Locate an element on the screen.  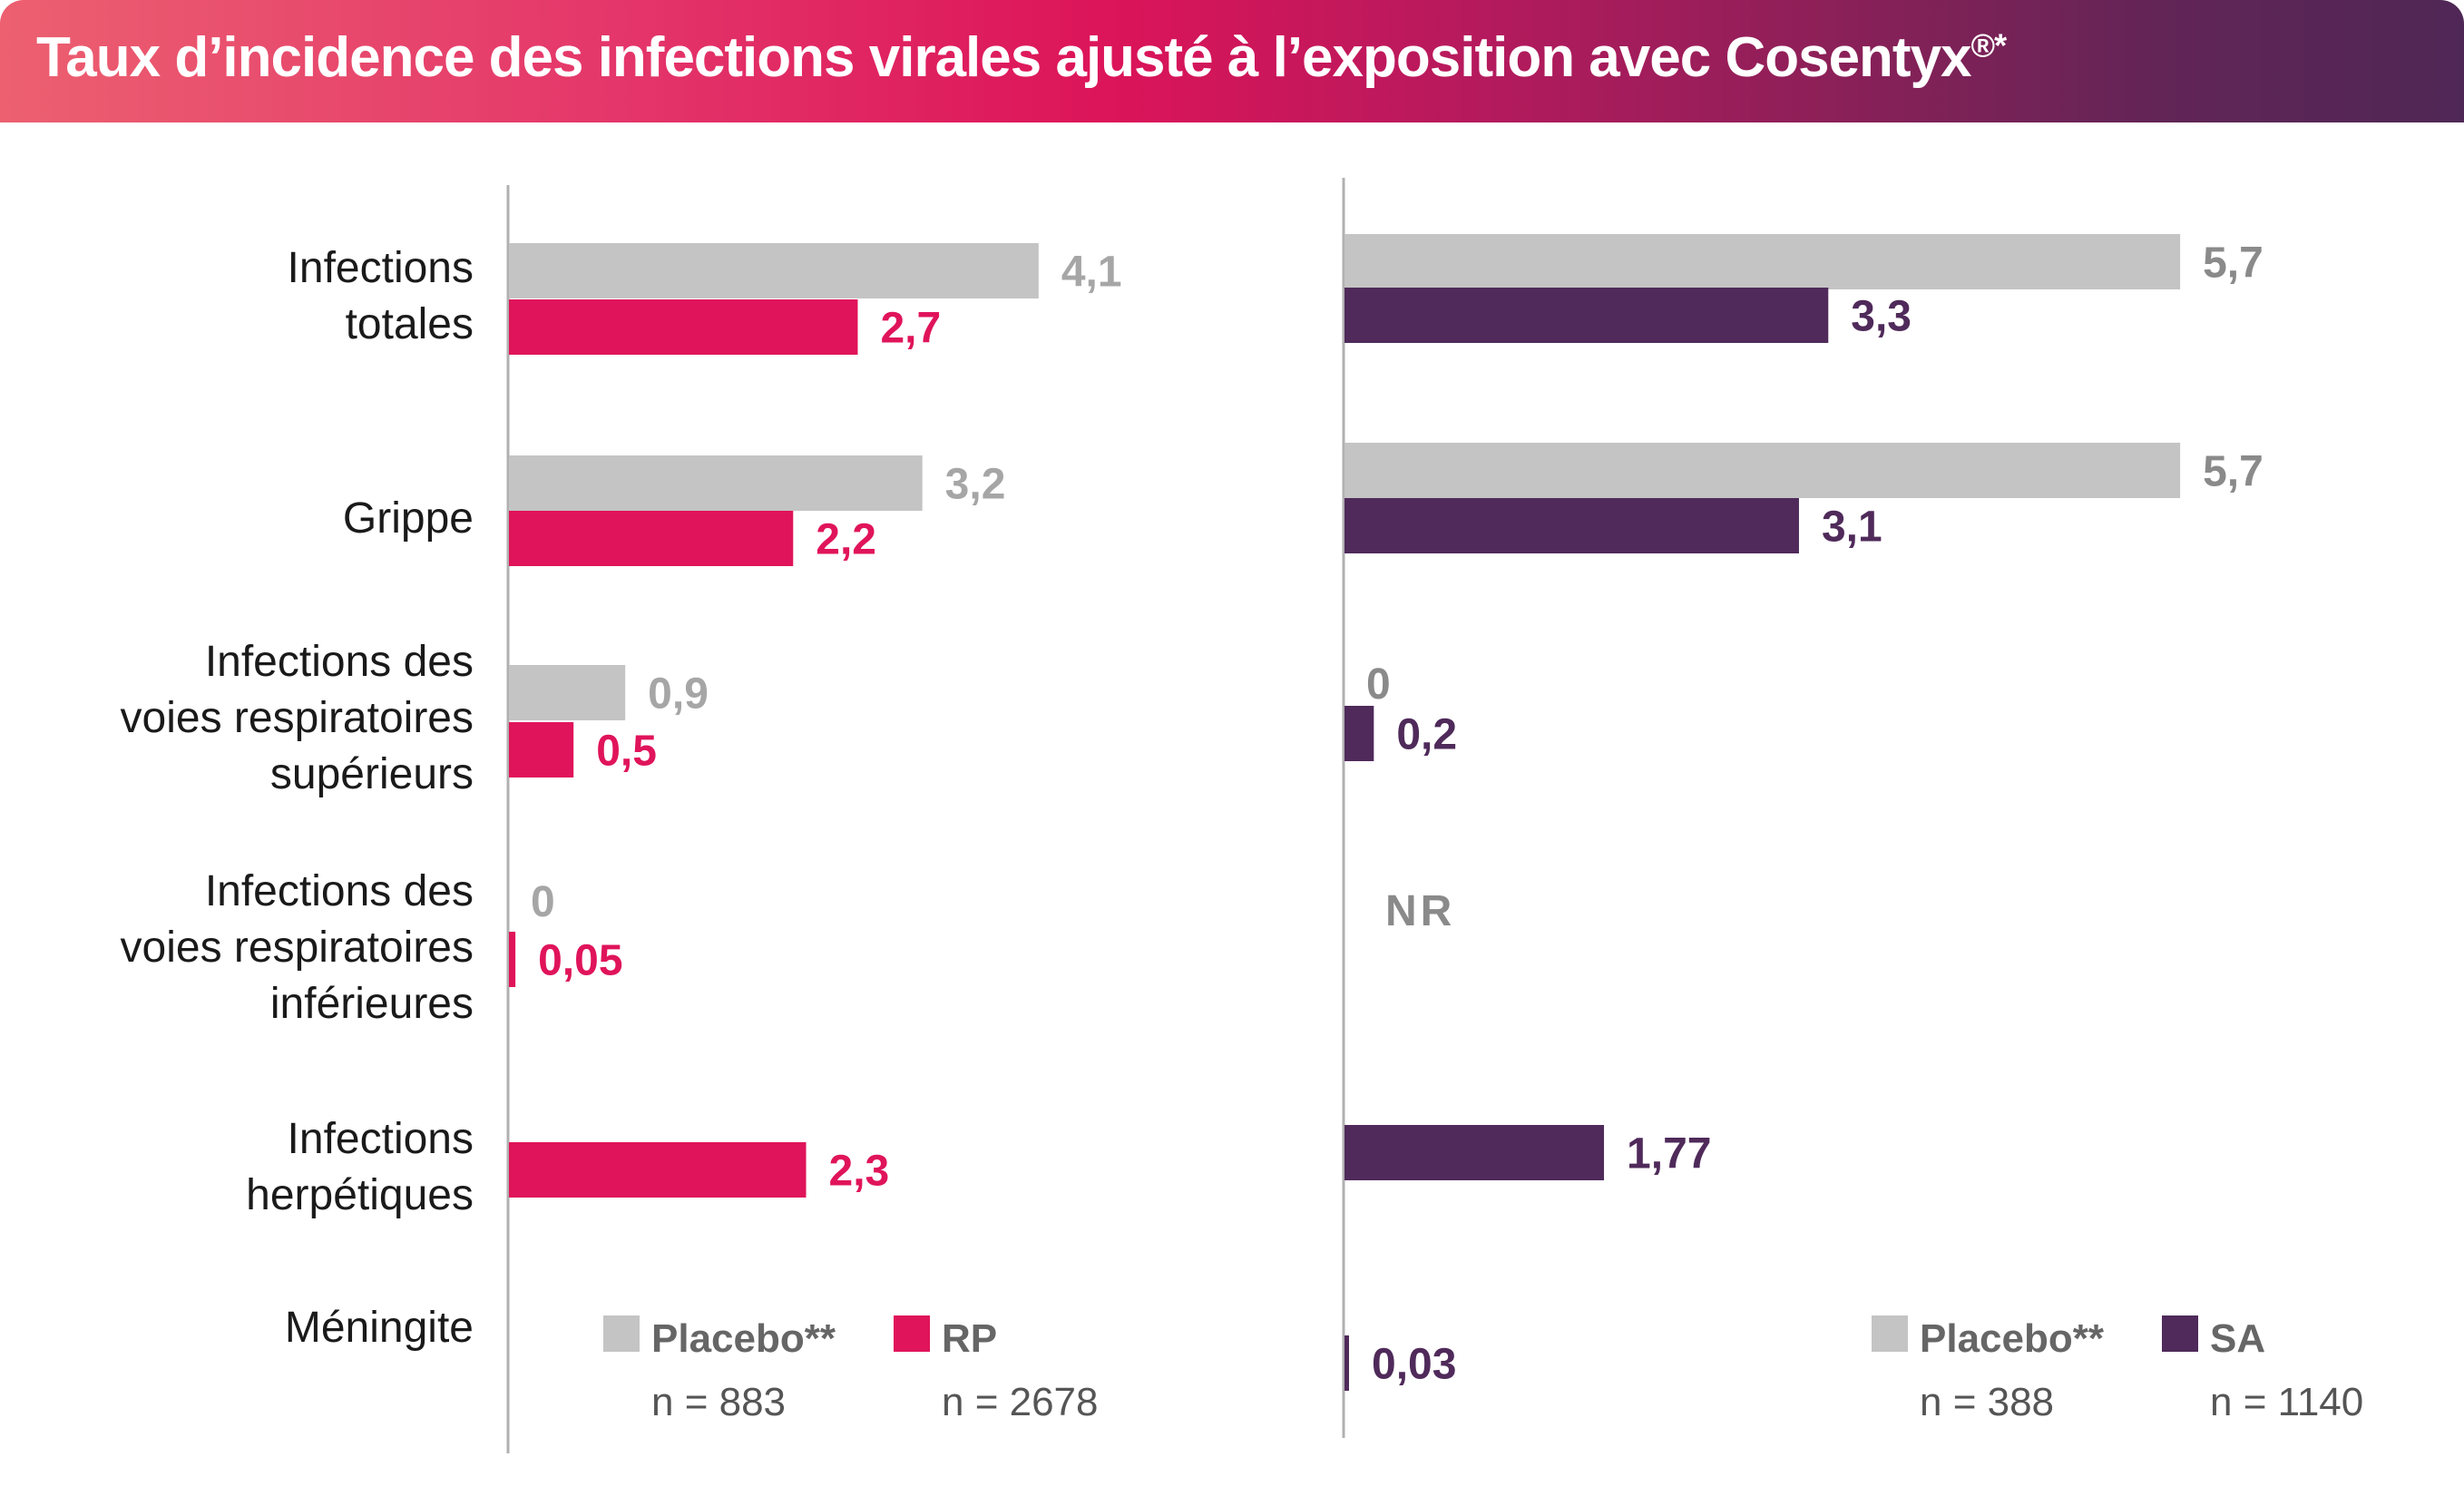
placebo-value-label: 4,1 is located at coordinates (1091, 273).